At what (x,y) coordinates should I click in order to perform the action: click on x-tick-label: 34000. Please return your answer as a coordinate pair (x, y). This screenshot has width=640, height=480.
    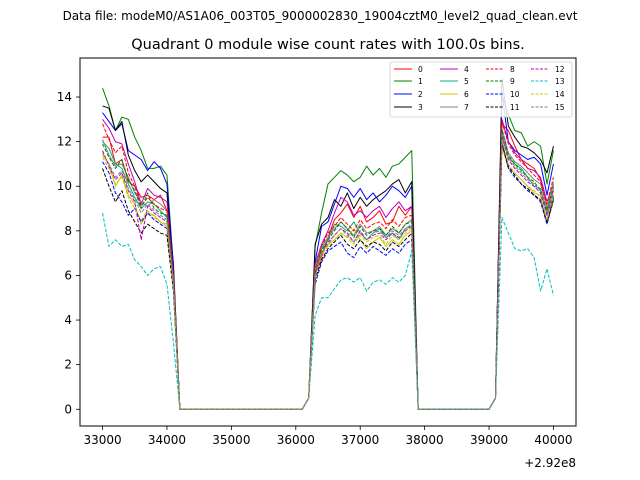
    Looking at the image, I should click on (167, 440).